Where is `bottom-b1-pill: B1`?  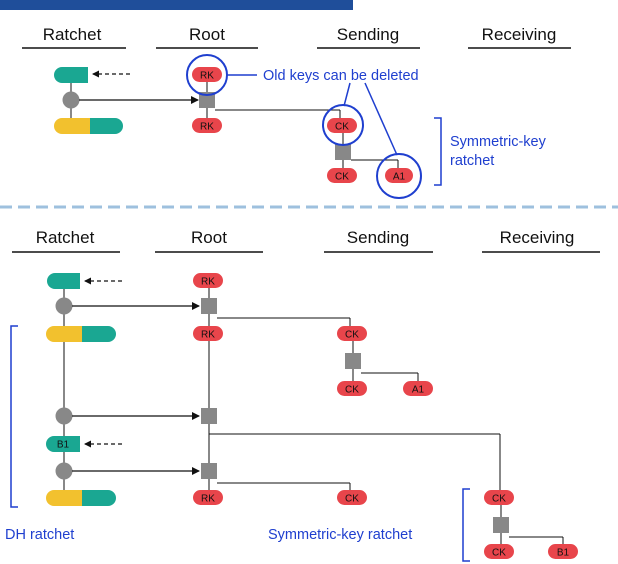 bottom-b1-pill: B1 is located at coordinates (563, 551).